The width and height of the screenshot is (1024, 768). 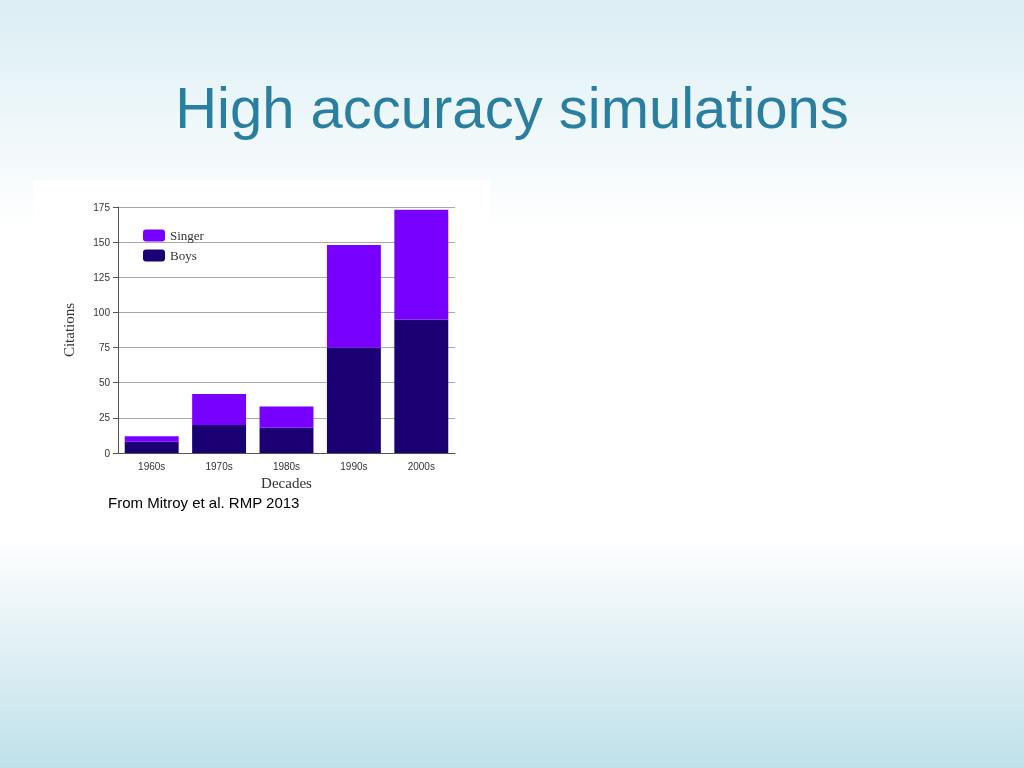 What do you see at coordinates (512, 107) in the screenshot?
I see `chart-title: High accuracy simulations` at bounding box center [512, 107].